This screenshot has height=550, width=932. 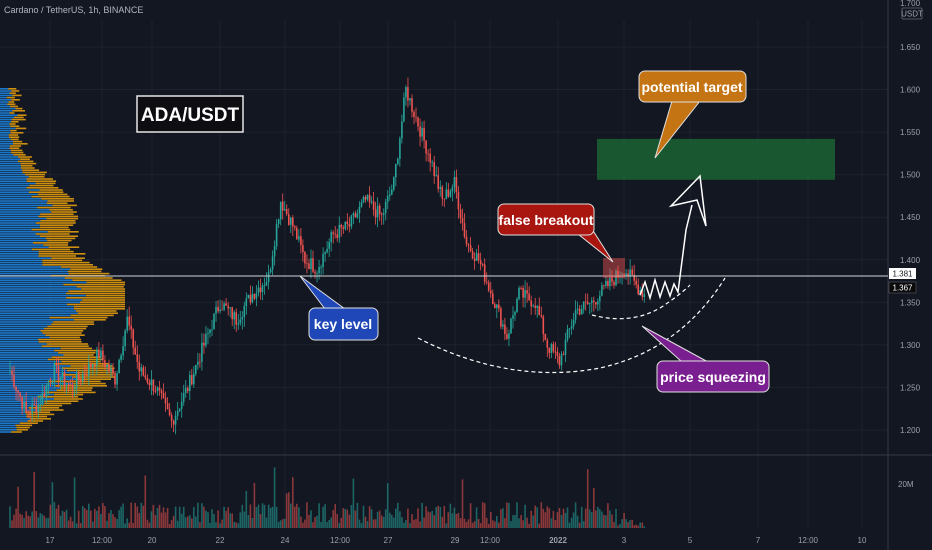 What do you see at coordinates (716, 159) in the screenshot?
I see `target-zone` at bounding box center [716, 159].